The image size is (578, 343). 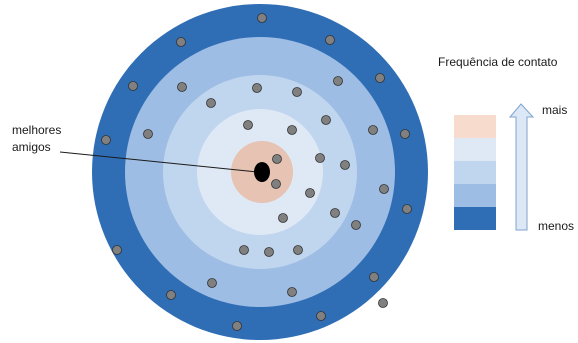 I want to click on best-friends-label-line2: amigos, so click(x=31, y=147).